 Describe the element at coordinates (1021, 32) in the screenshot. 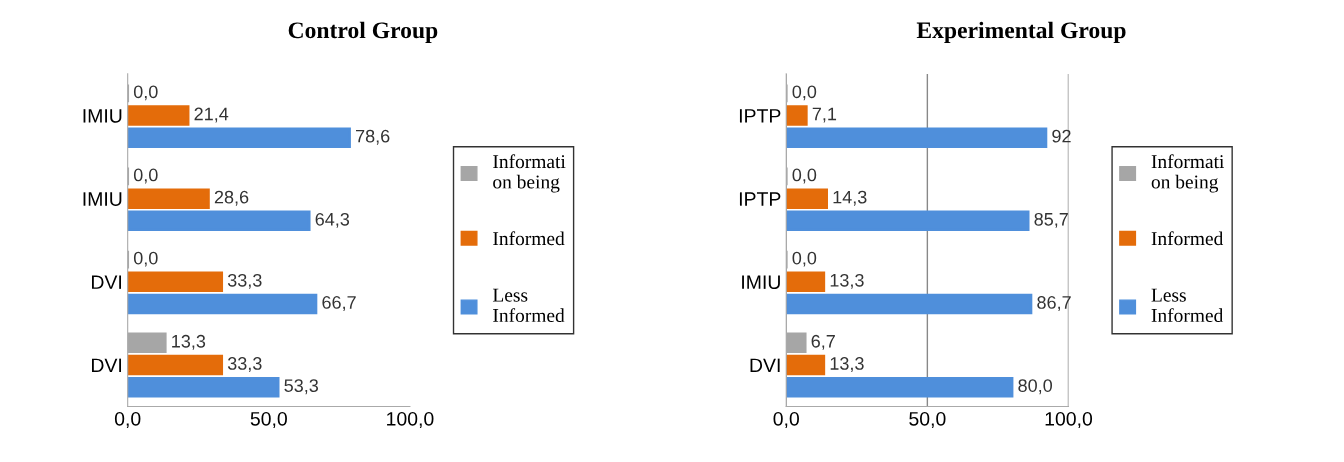

I see `chart-title: Experimental Group` at that location.